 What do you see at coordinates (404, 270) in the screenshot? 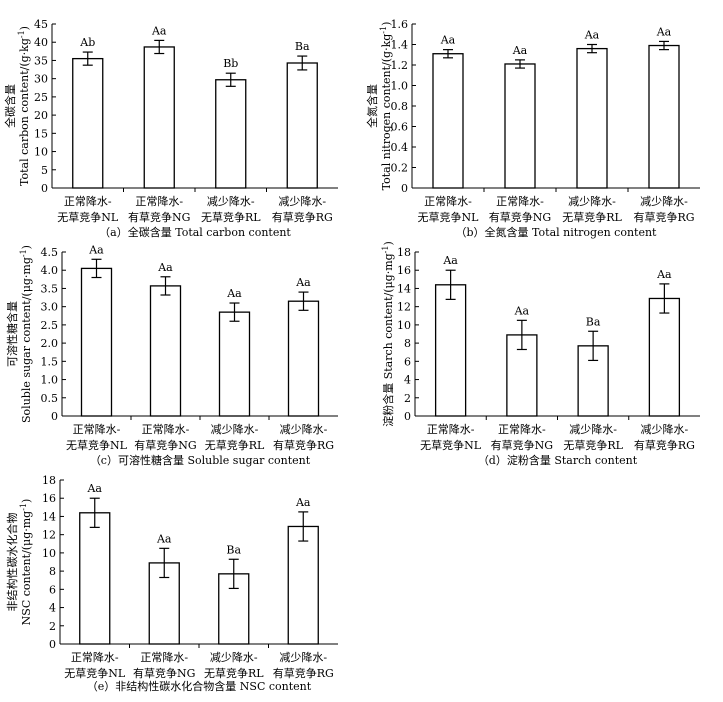
I see `y-tick-label: 16` at bounding box center [404, 270].